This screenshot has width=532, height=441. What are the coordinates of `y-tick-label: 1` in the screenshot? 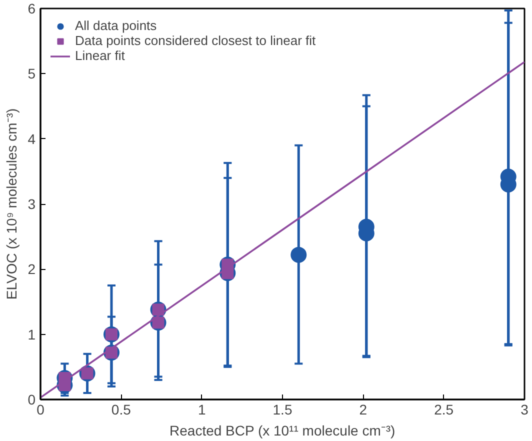 It's located at (32, 334).